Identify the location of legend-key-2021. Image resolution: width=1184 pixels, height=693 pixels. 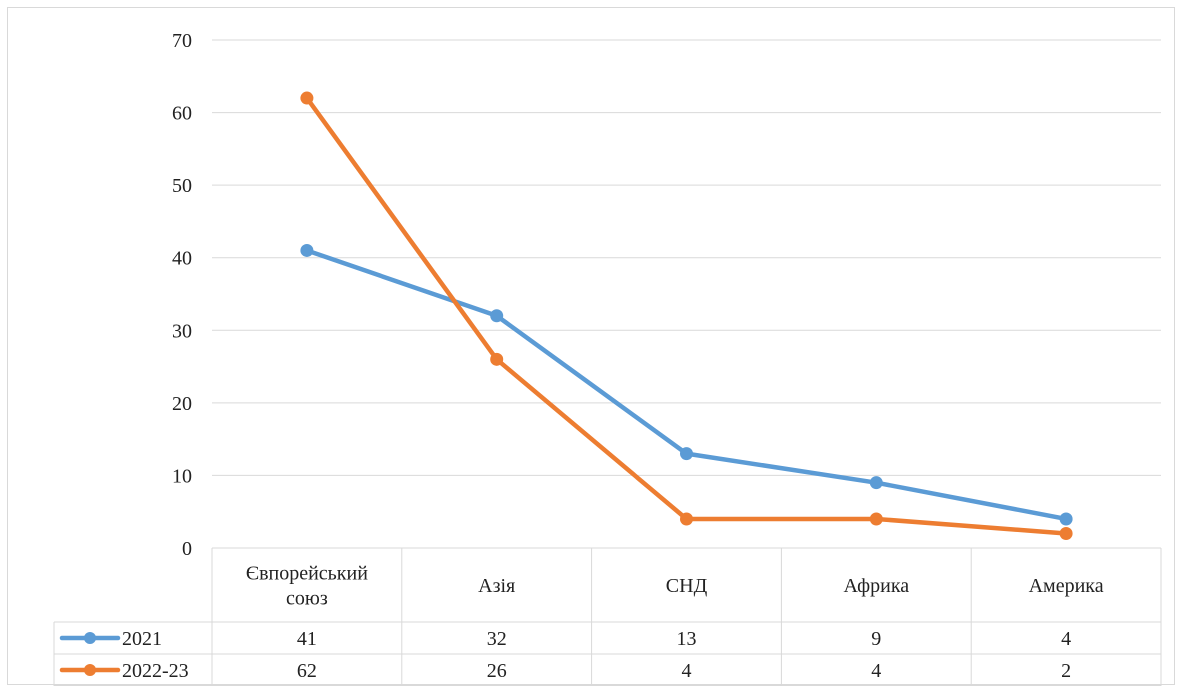
(90, 638).